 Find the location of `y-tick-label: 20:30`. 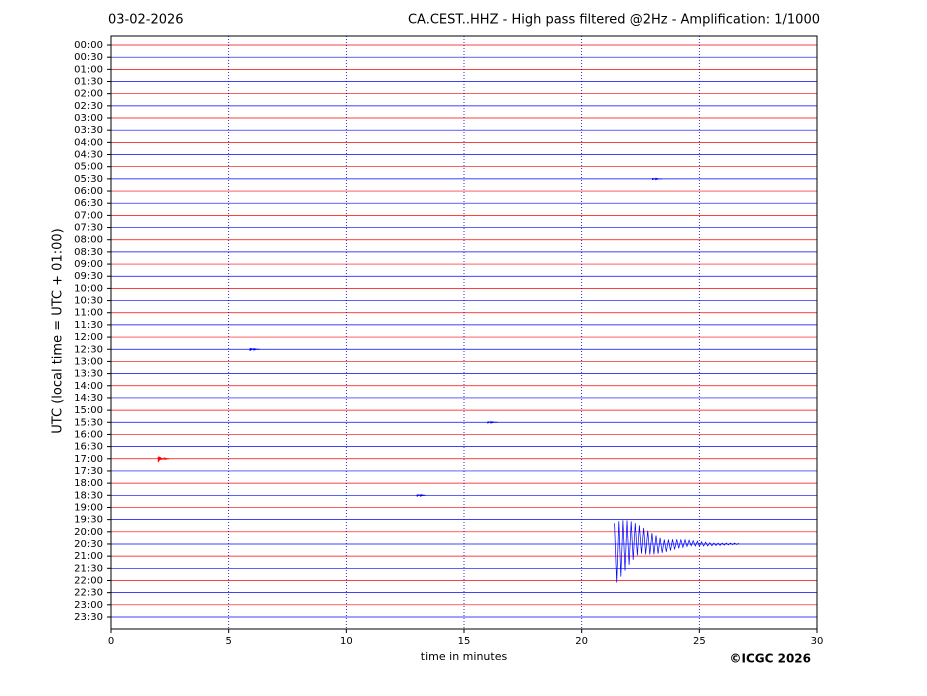

y-tick-label: 20:30 is located at coordinates (88, 544).